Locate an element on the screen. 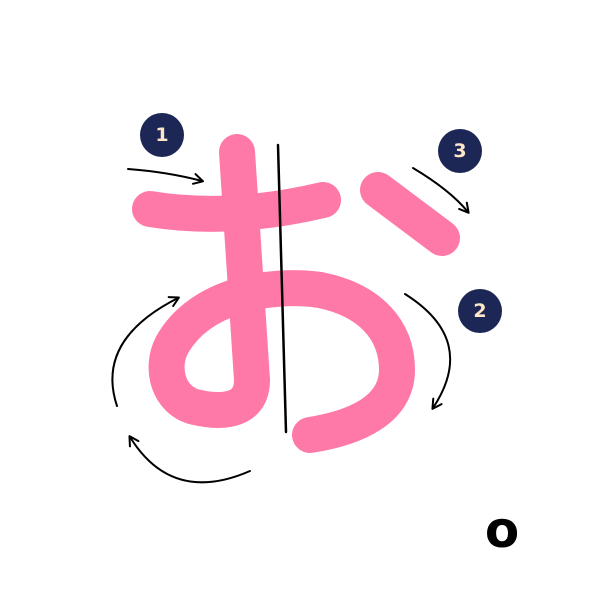  stroke-order-badge-3: 3 is located at coordinates (460, 151).